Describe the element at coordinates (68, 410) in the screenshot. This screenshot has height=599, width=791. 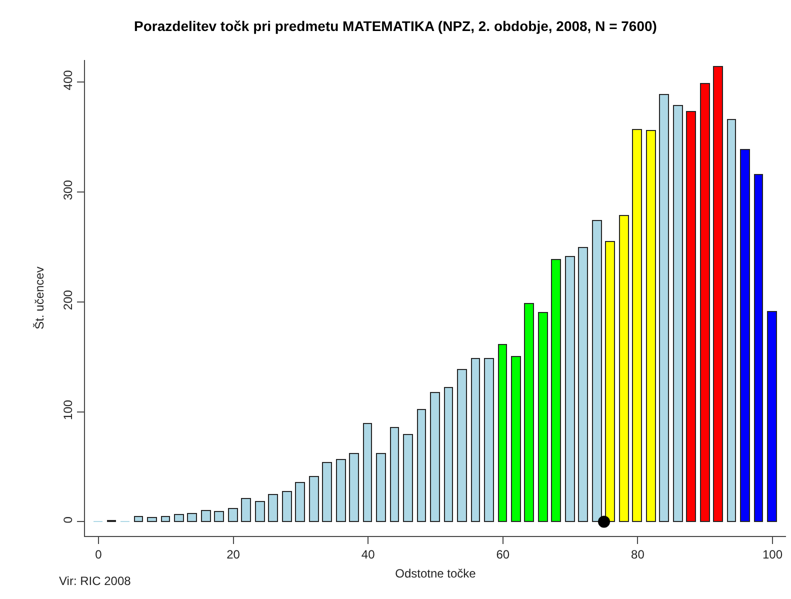
I see `y-tick-label: 100` at that location.